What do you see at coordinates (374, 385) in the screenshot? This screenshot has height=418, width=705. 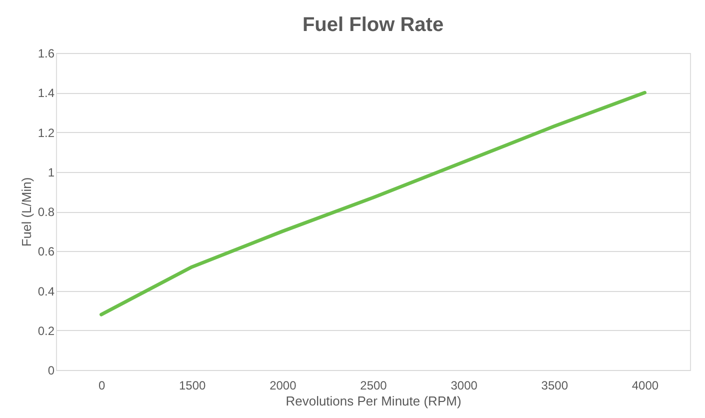 I see `x-tick-label: 2500` at bounding box center [374, 385].